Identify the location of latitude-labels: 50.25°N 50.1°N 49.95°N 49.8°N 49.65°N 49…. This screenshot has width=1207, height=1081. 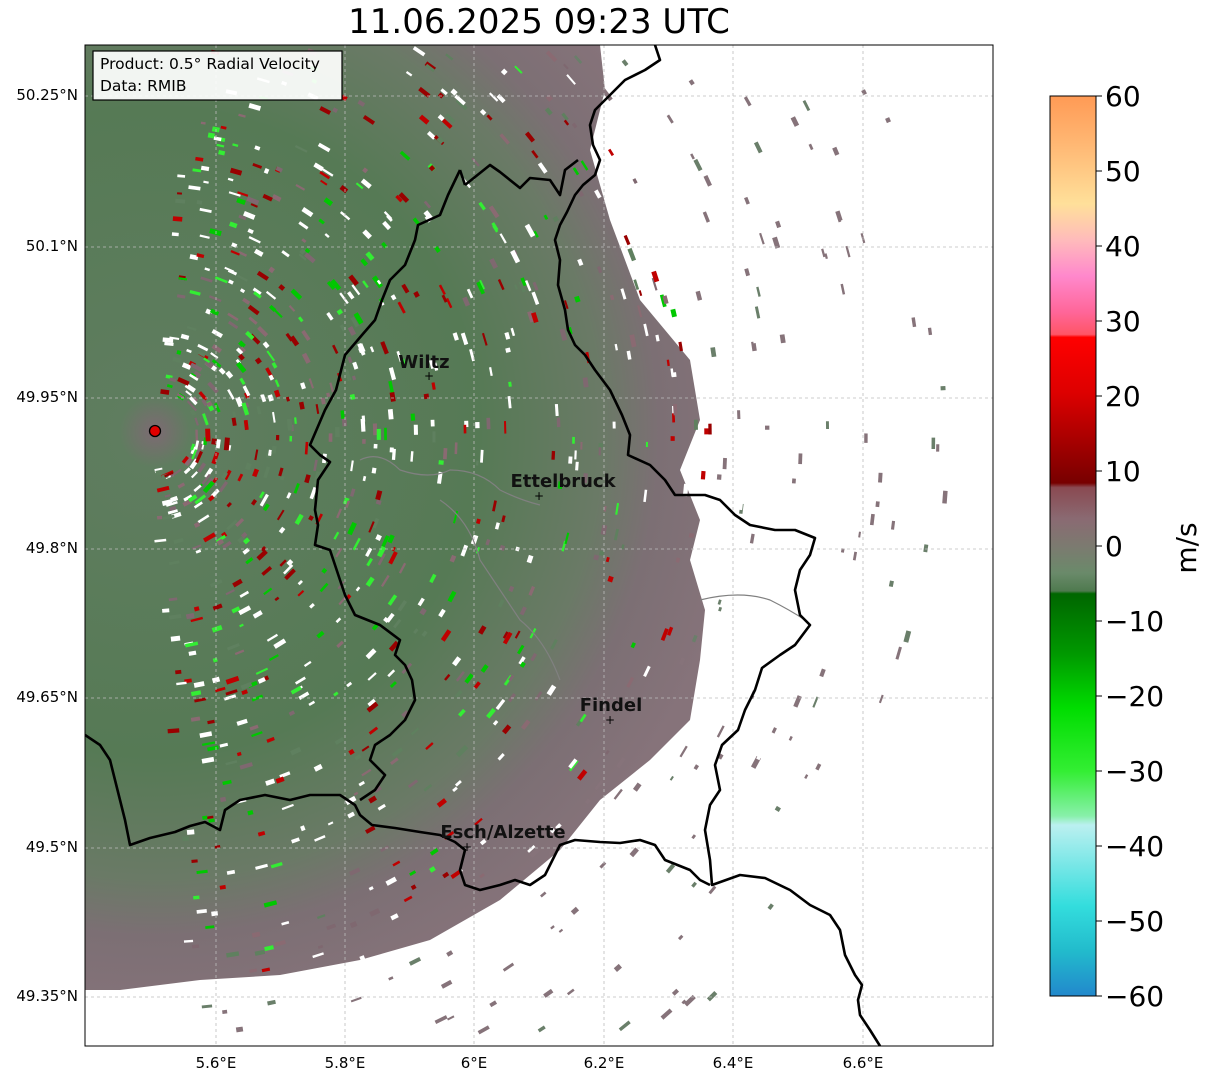
(47, 545).